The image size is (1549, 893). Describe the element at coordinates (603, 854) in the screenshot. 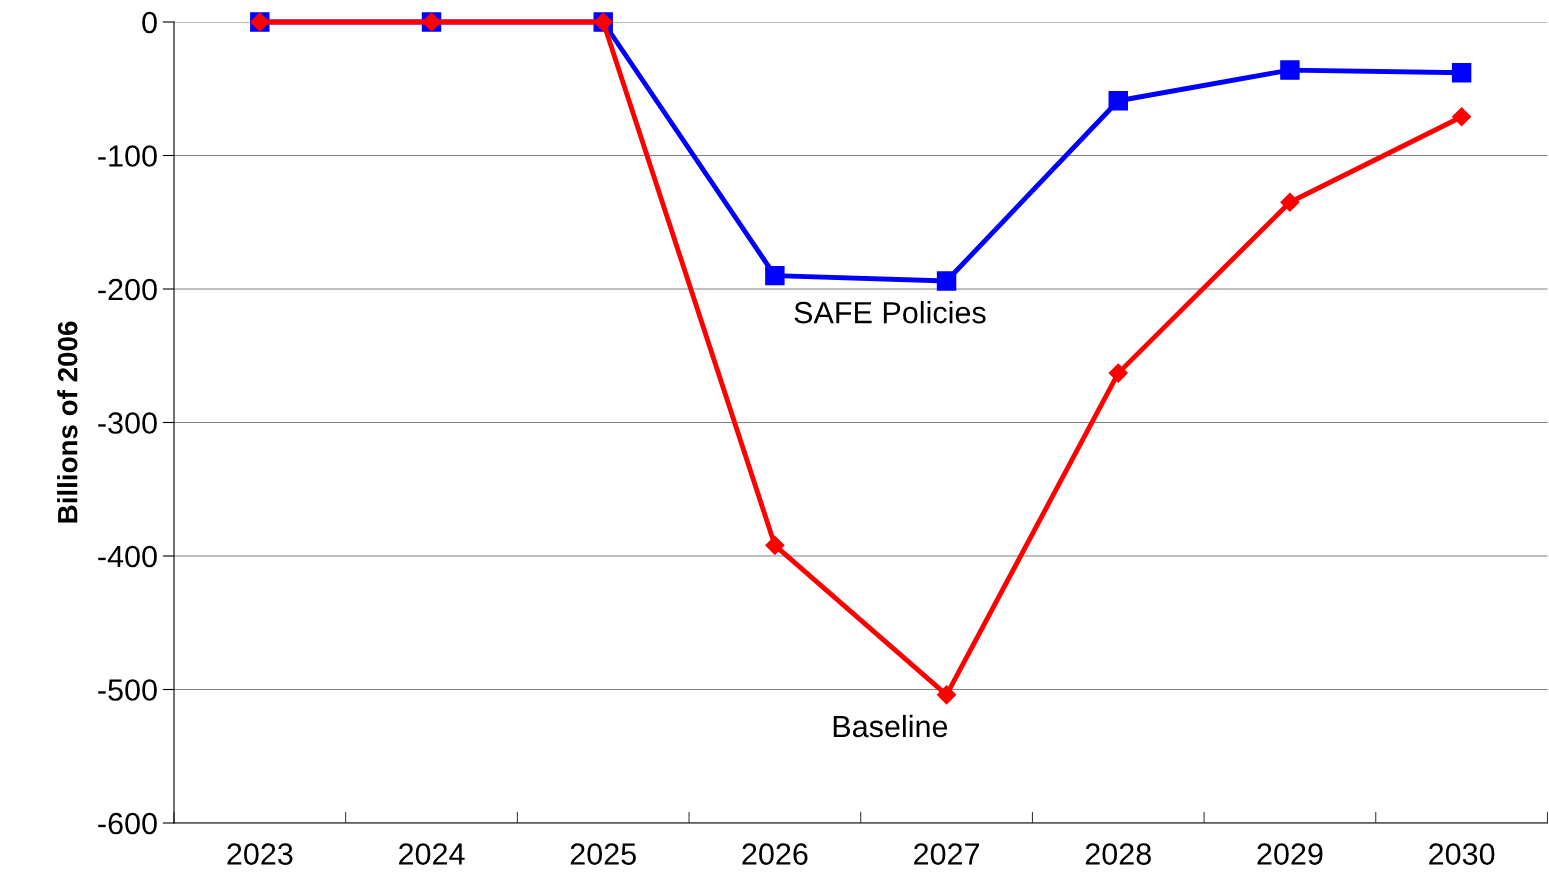

I see `x-tick-label: 2025` at that location.